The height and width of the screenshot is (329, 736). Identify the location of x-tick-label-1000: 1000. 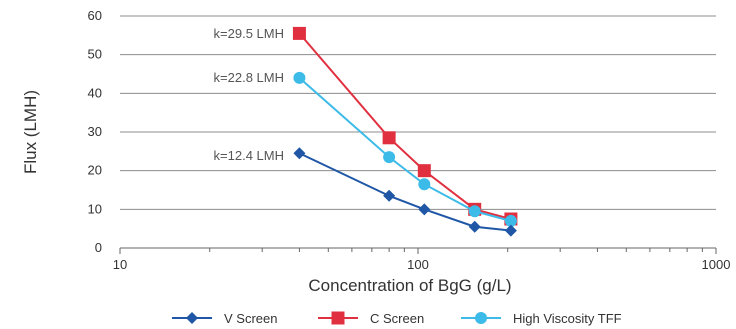
(716, 264).